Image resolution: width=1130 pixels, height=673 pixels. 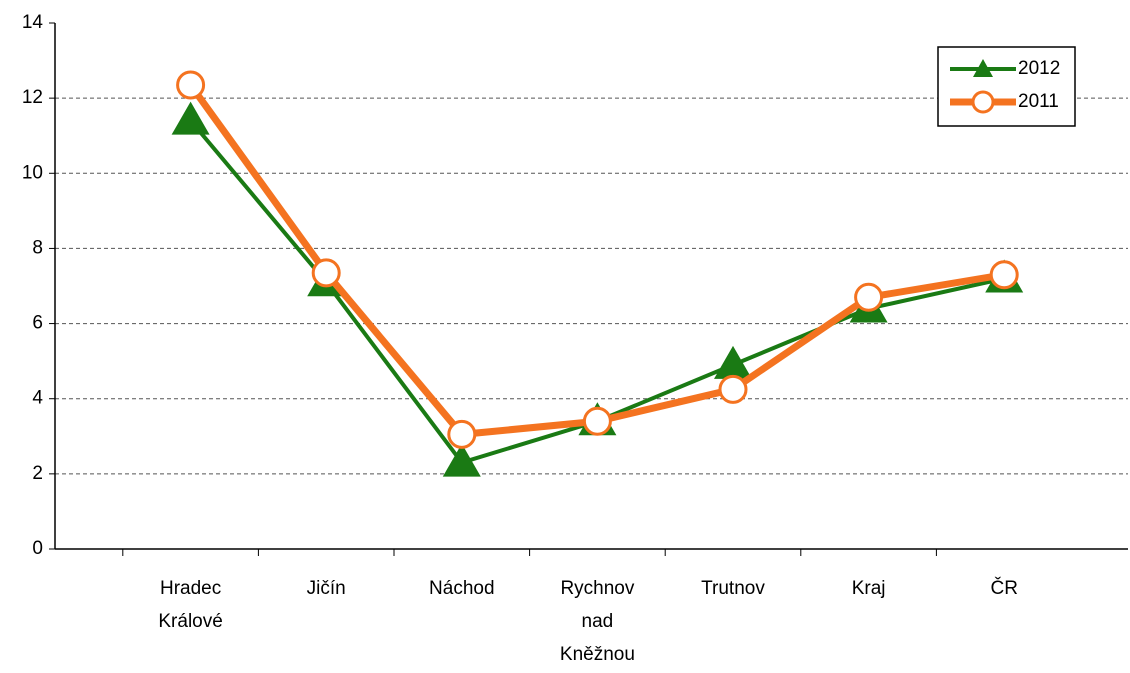 I want to click on legend-box, so click(x=1006, y=86).